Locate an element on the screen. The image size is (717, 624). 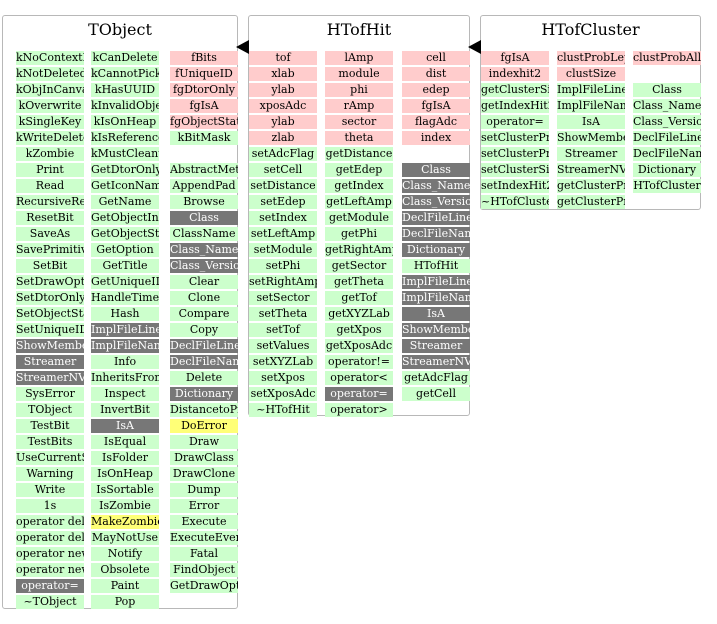
class-member: setLeftAmp is located at coordinates (283, 234).